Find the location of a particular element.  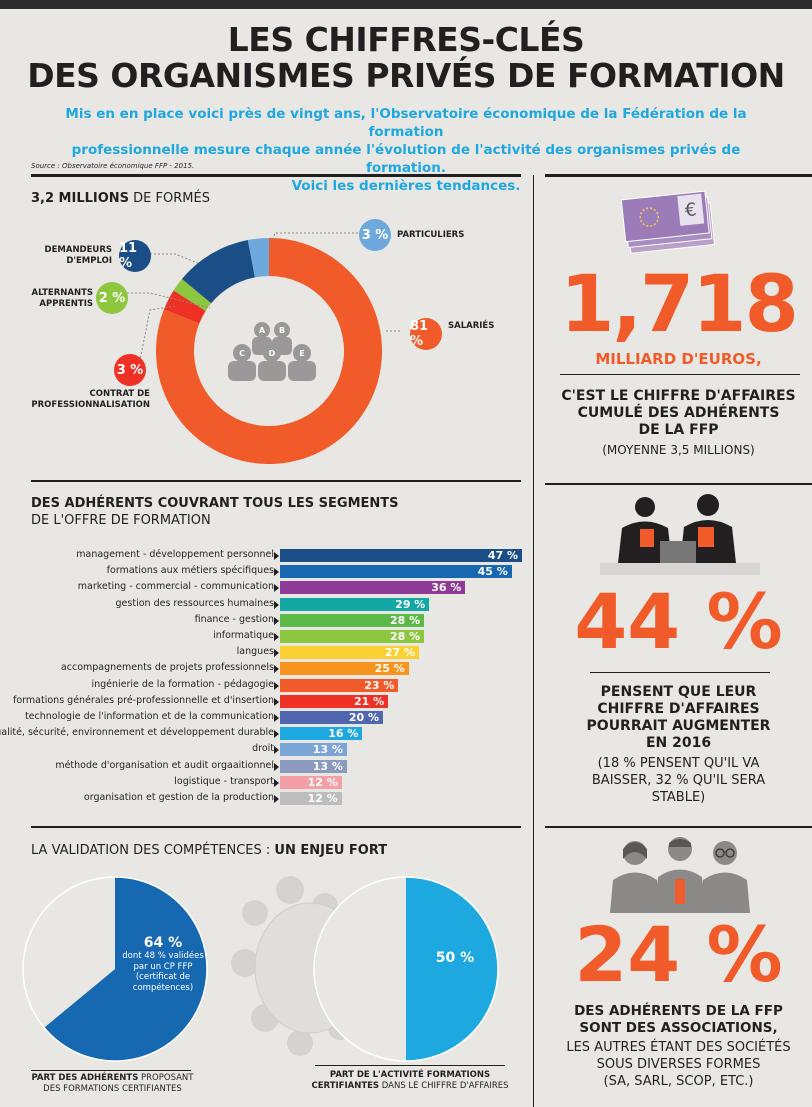

note-line: (certificat de is located at coordinates (163, 977).